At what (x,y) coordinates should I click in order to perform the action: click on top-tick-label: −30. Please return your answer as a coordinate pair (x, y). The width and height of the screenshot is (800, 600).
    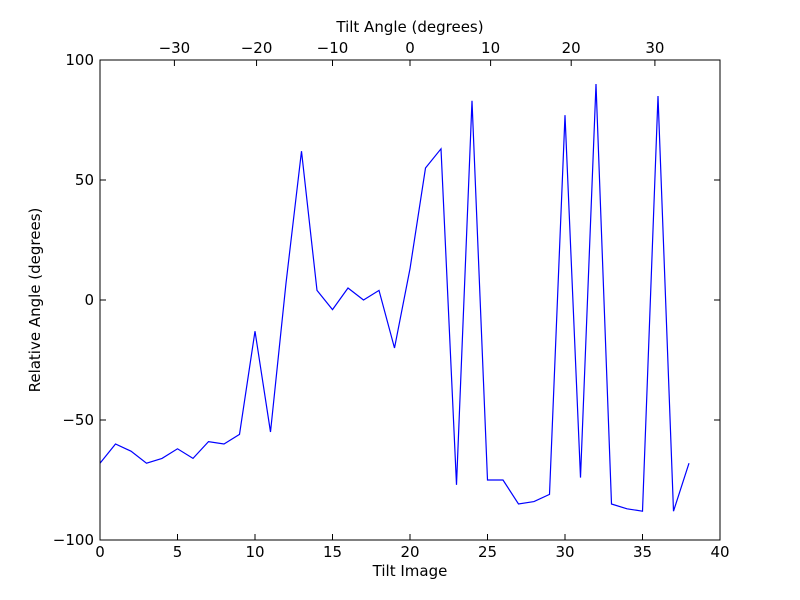
    Looking at the image, I should click on (175, 48).